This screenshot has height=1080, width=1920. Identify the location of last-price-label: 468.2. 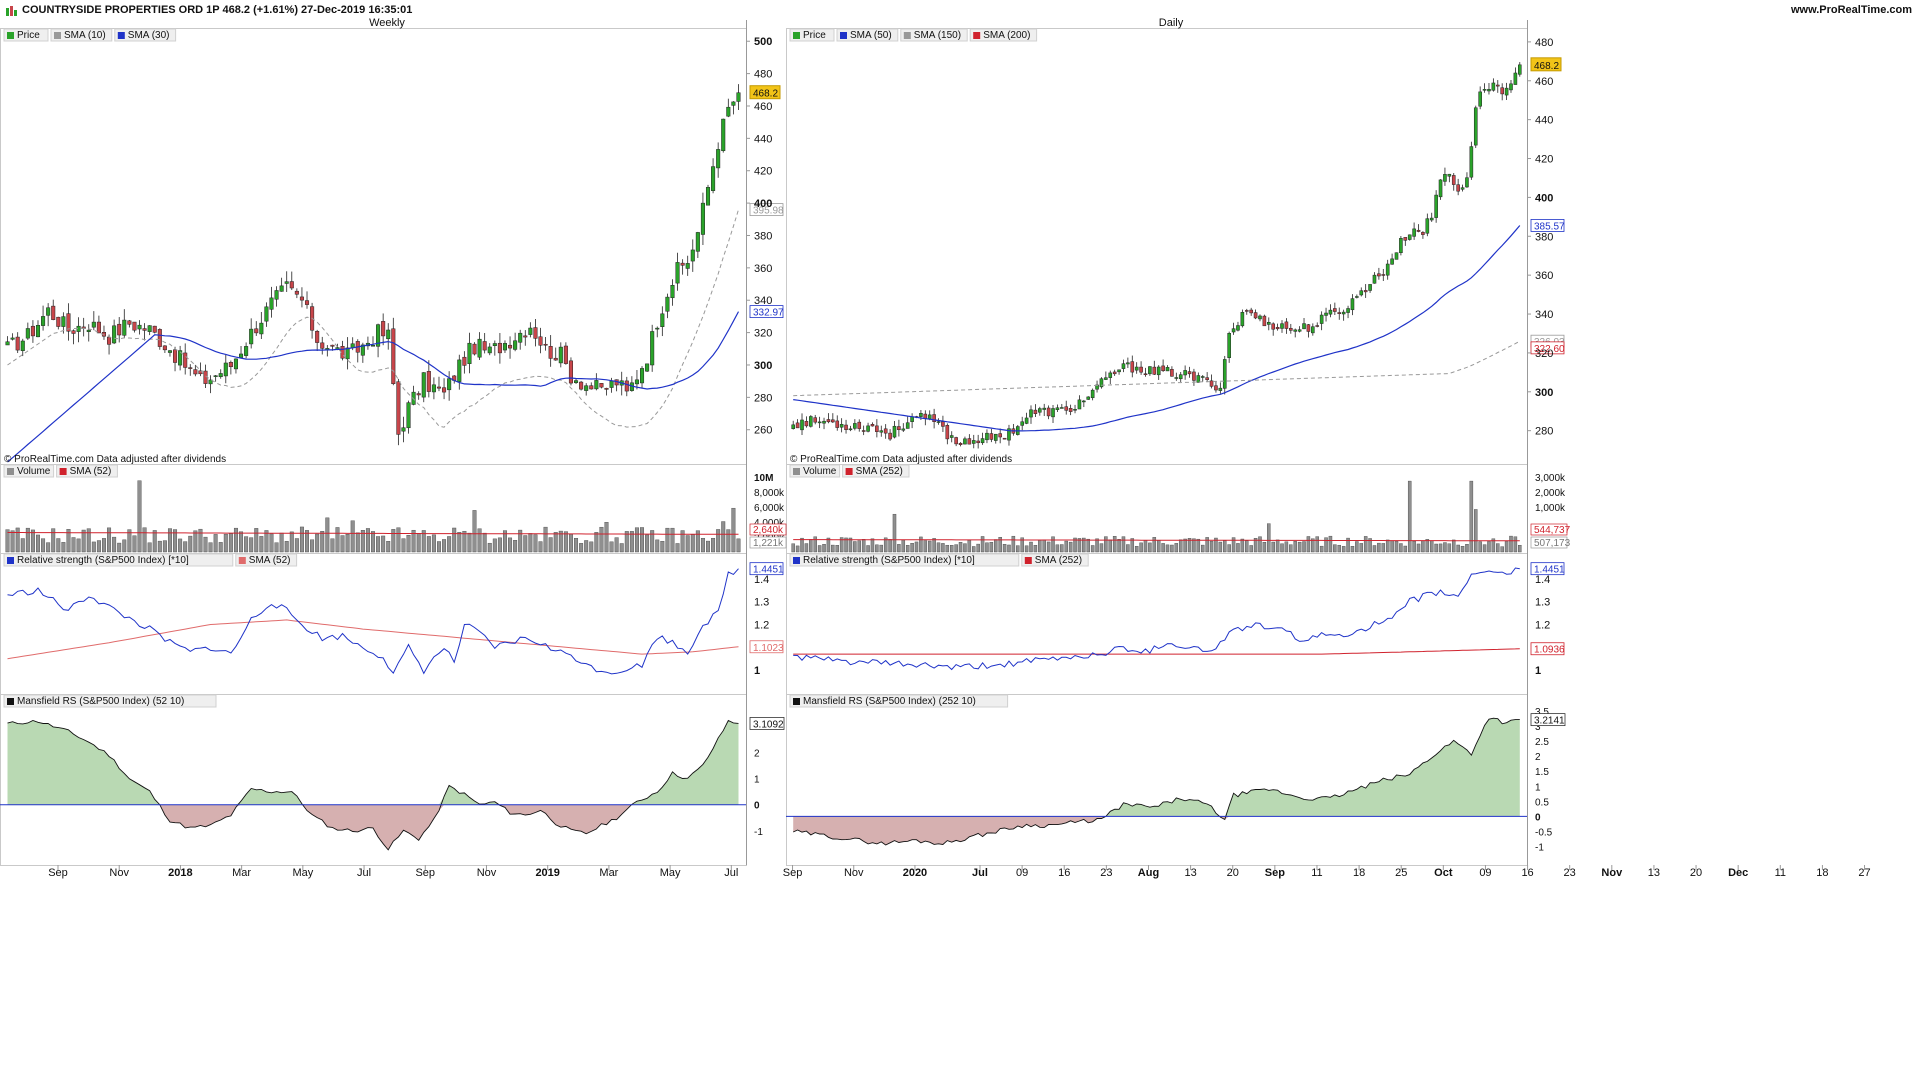
(1546, 66).